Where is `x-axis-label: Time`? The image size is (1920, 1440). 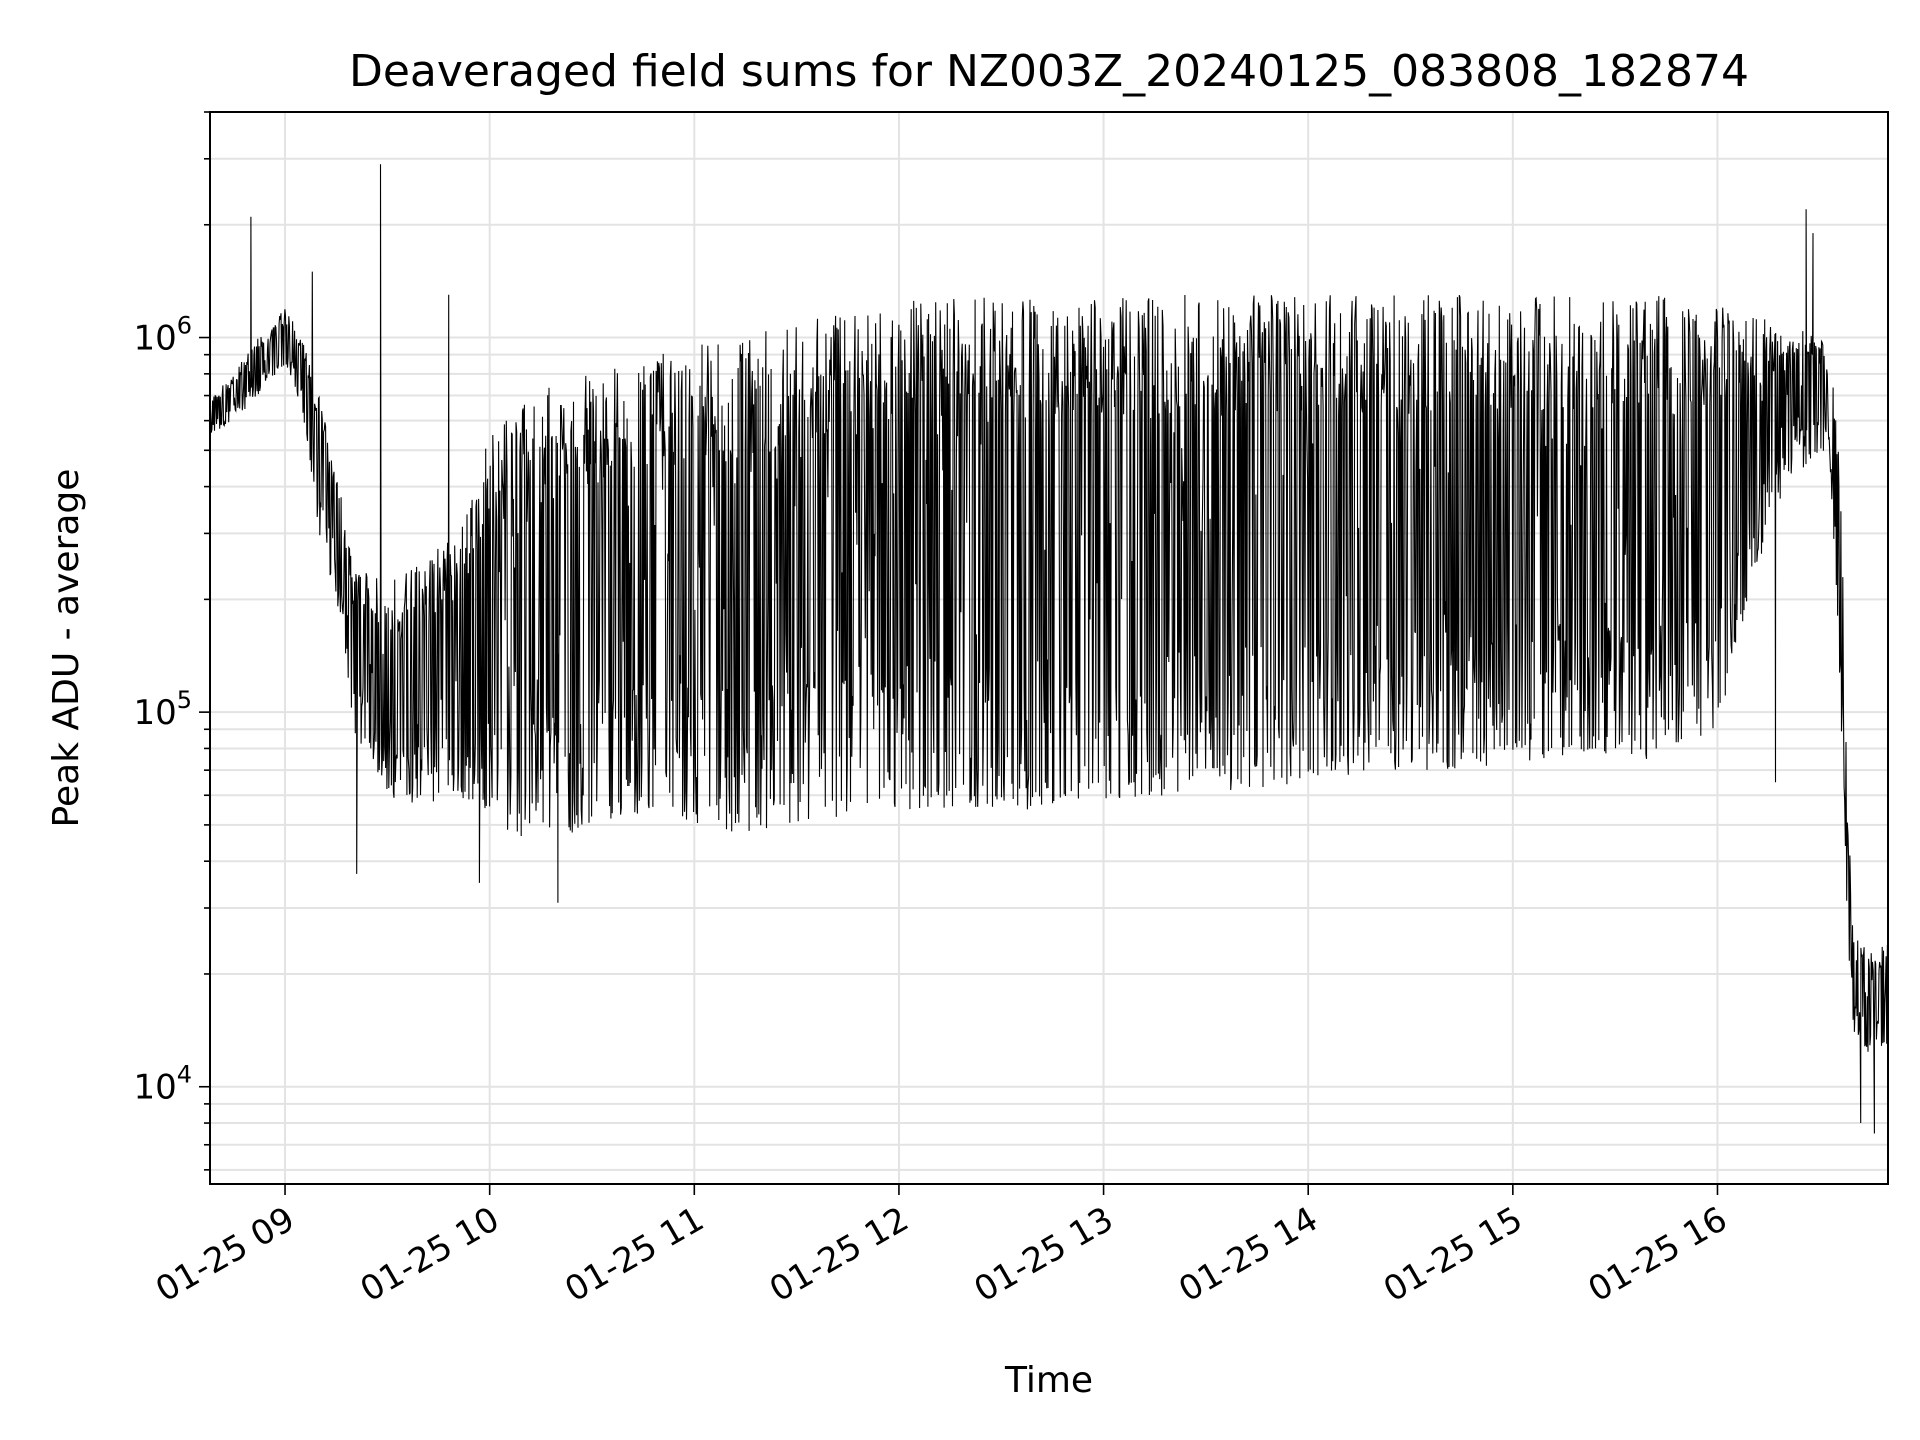
x-axis-label: Time is located at coordinates (1048, 1380).